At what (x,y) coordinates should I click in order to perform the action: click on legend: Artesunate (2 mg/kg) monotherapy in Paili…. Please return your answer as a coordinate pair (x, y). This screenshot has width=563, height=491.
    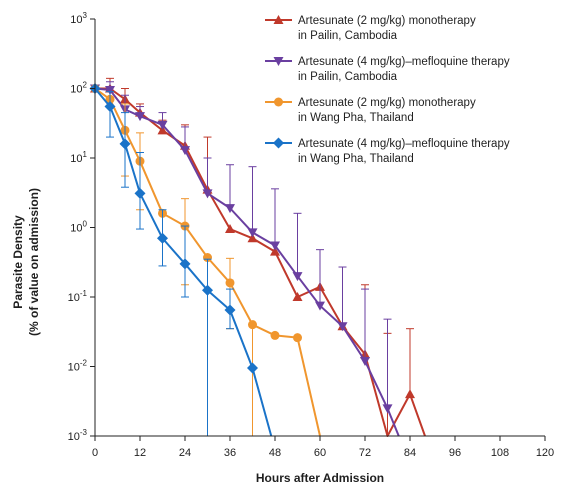
    Looking at the image, I should click on (387, 90).